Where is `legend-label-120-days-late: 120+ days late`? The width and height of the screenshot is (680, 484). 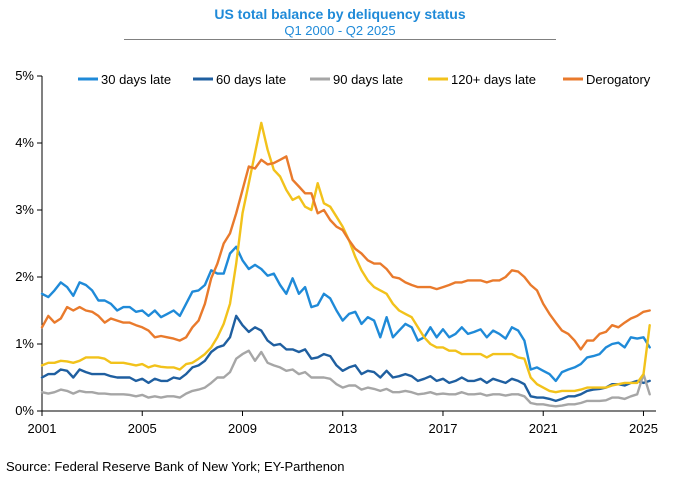 legend-label-120-days-late: 120+ days late is located at coordinates (493, 79).